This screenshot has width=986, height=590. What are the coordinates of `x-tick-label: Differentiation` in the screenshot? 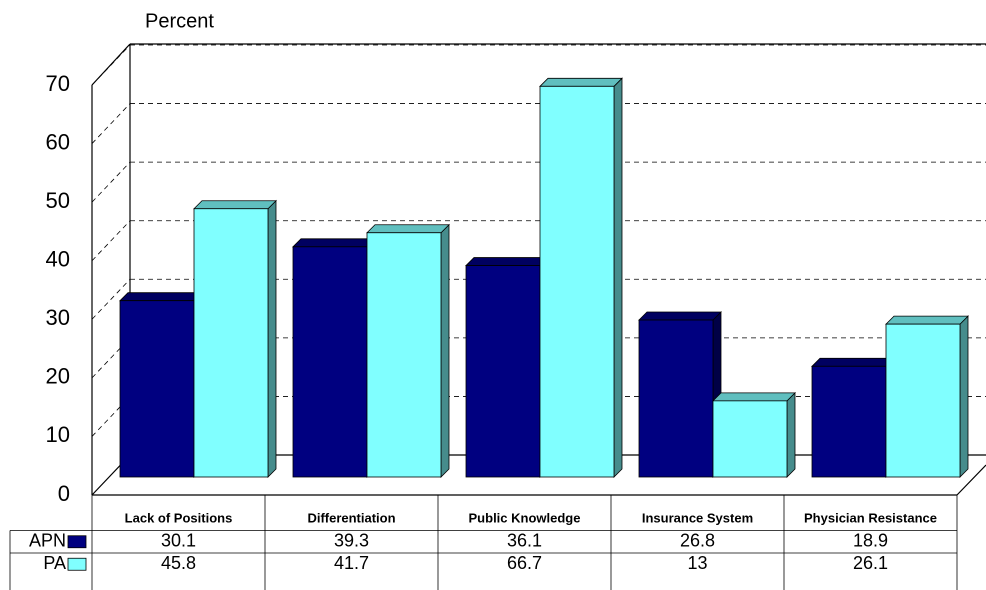 It's located at (351, 518).